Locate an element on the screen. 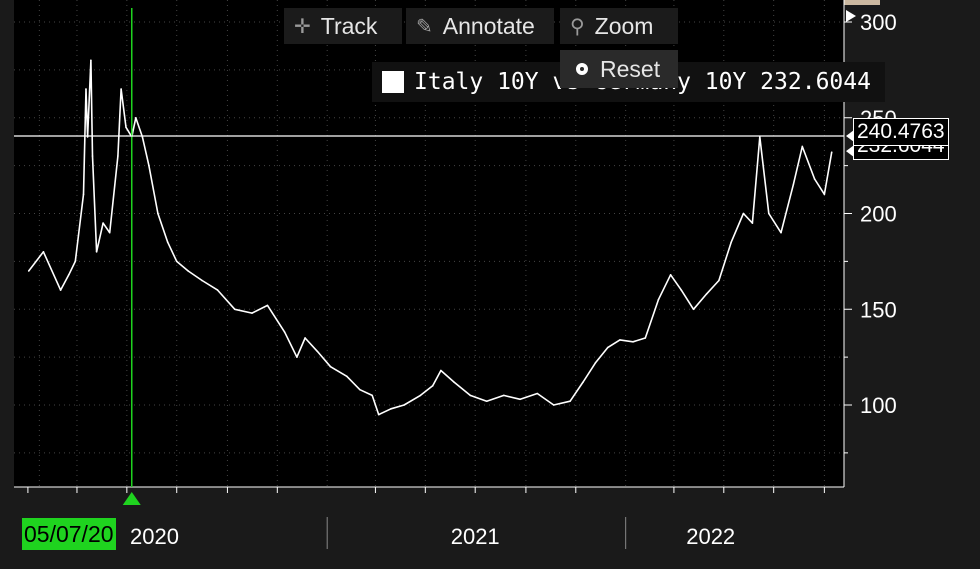 This screenshot has height=569, width=980. magnifier-icon: ⚲ is located at coordinates (577, 26).